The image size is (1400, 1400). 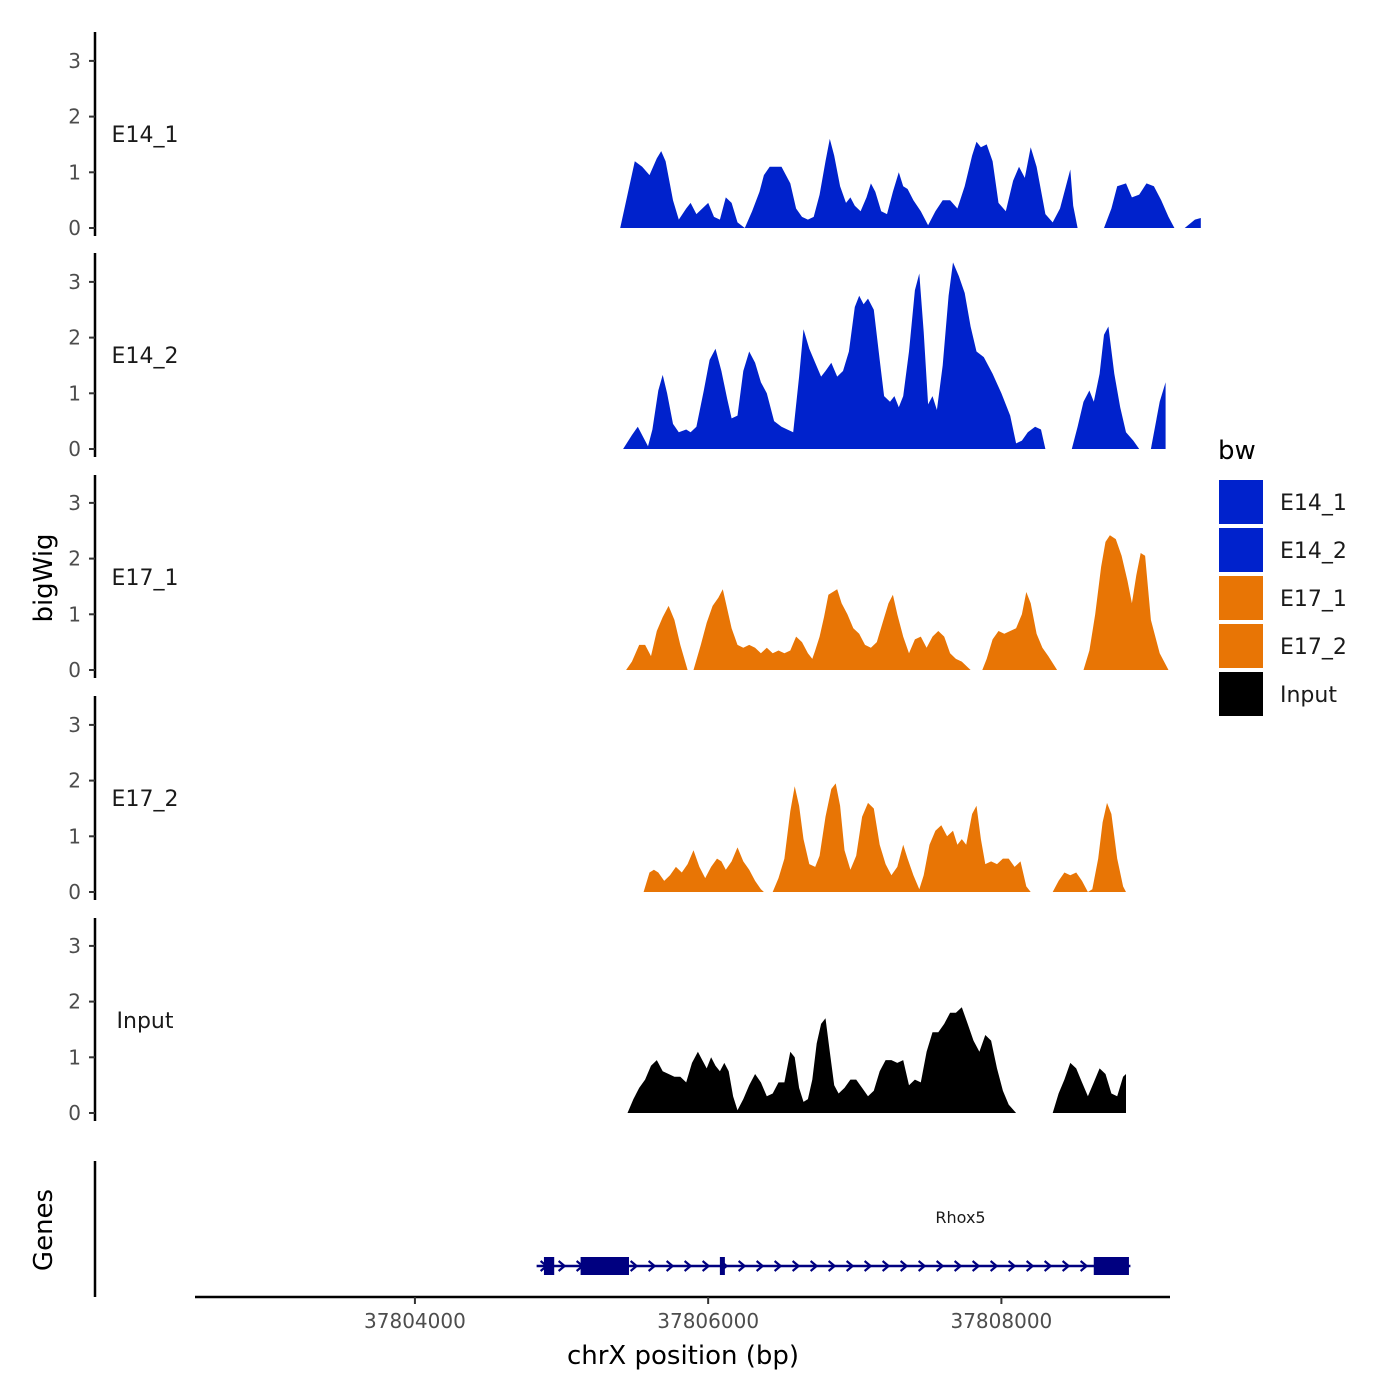 I want to click on track-label: Input, so click(x=145, y=1021).